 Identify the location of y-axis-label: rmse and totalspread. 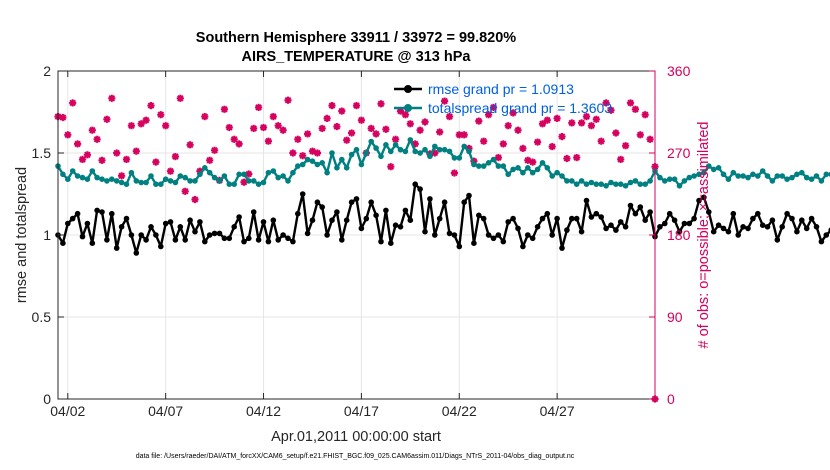
(22, 235).